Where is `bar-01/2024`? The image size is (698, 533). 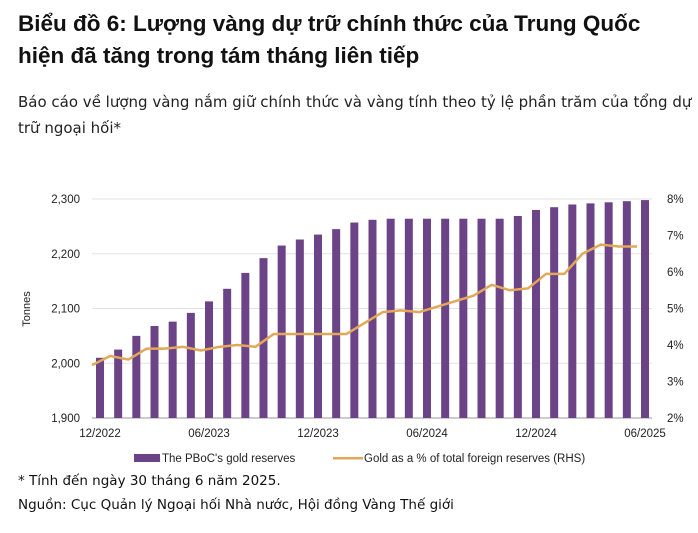 bar-01/2024 is located at coordinates (336, 323).